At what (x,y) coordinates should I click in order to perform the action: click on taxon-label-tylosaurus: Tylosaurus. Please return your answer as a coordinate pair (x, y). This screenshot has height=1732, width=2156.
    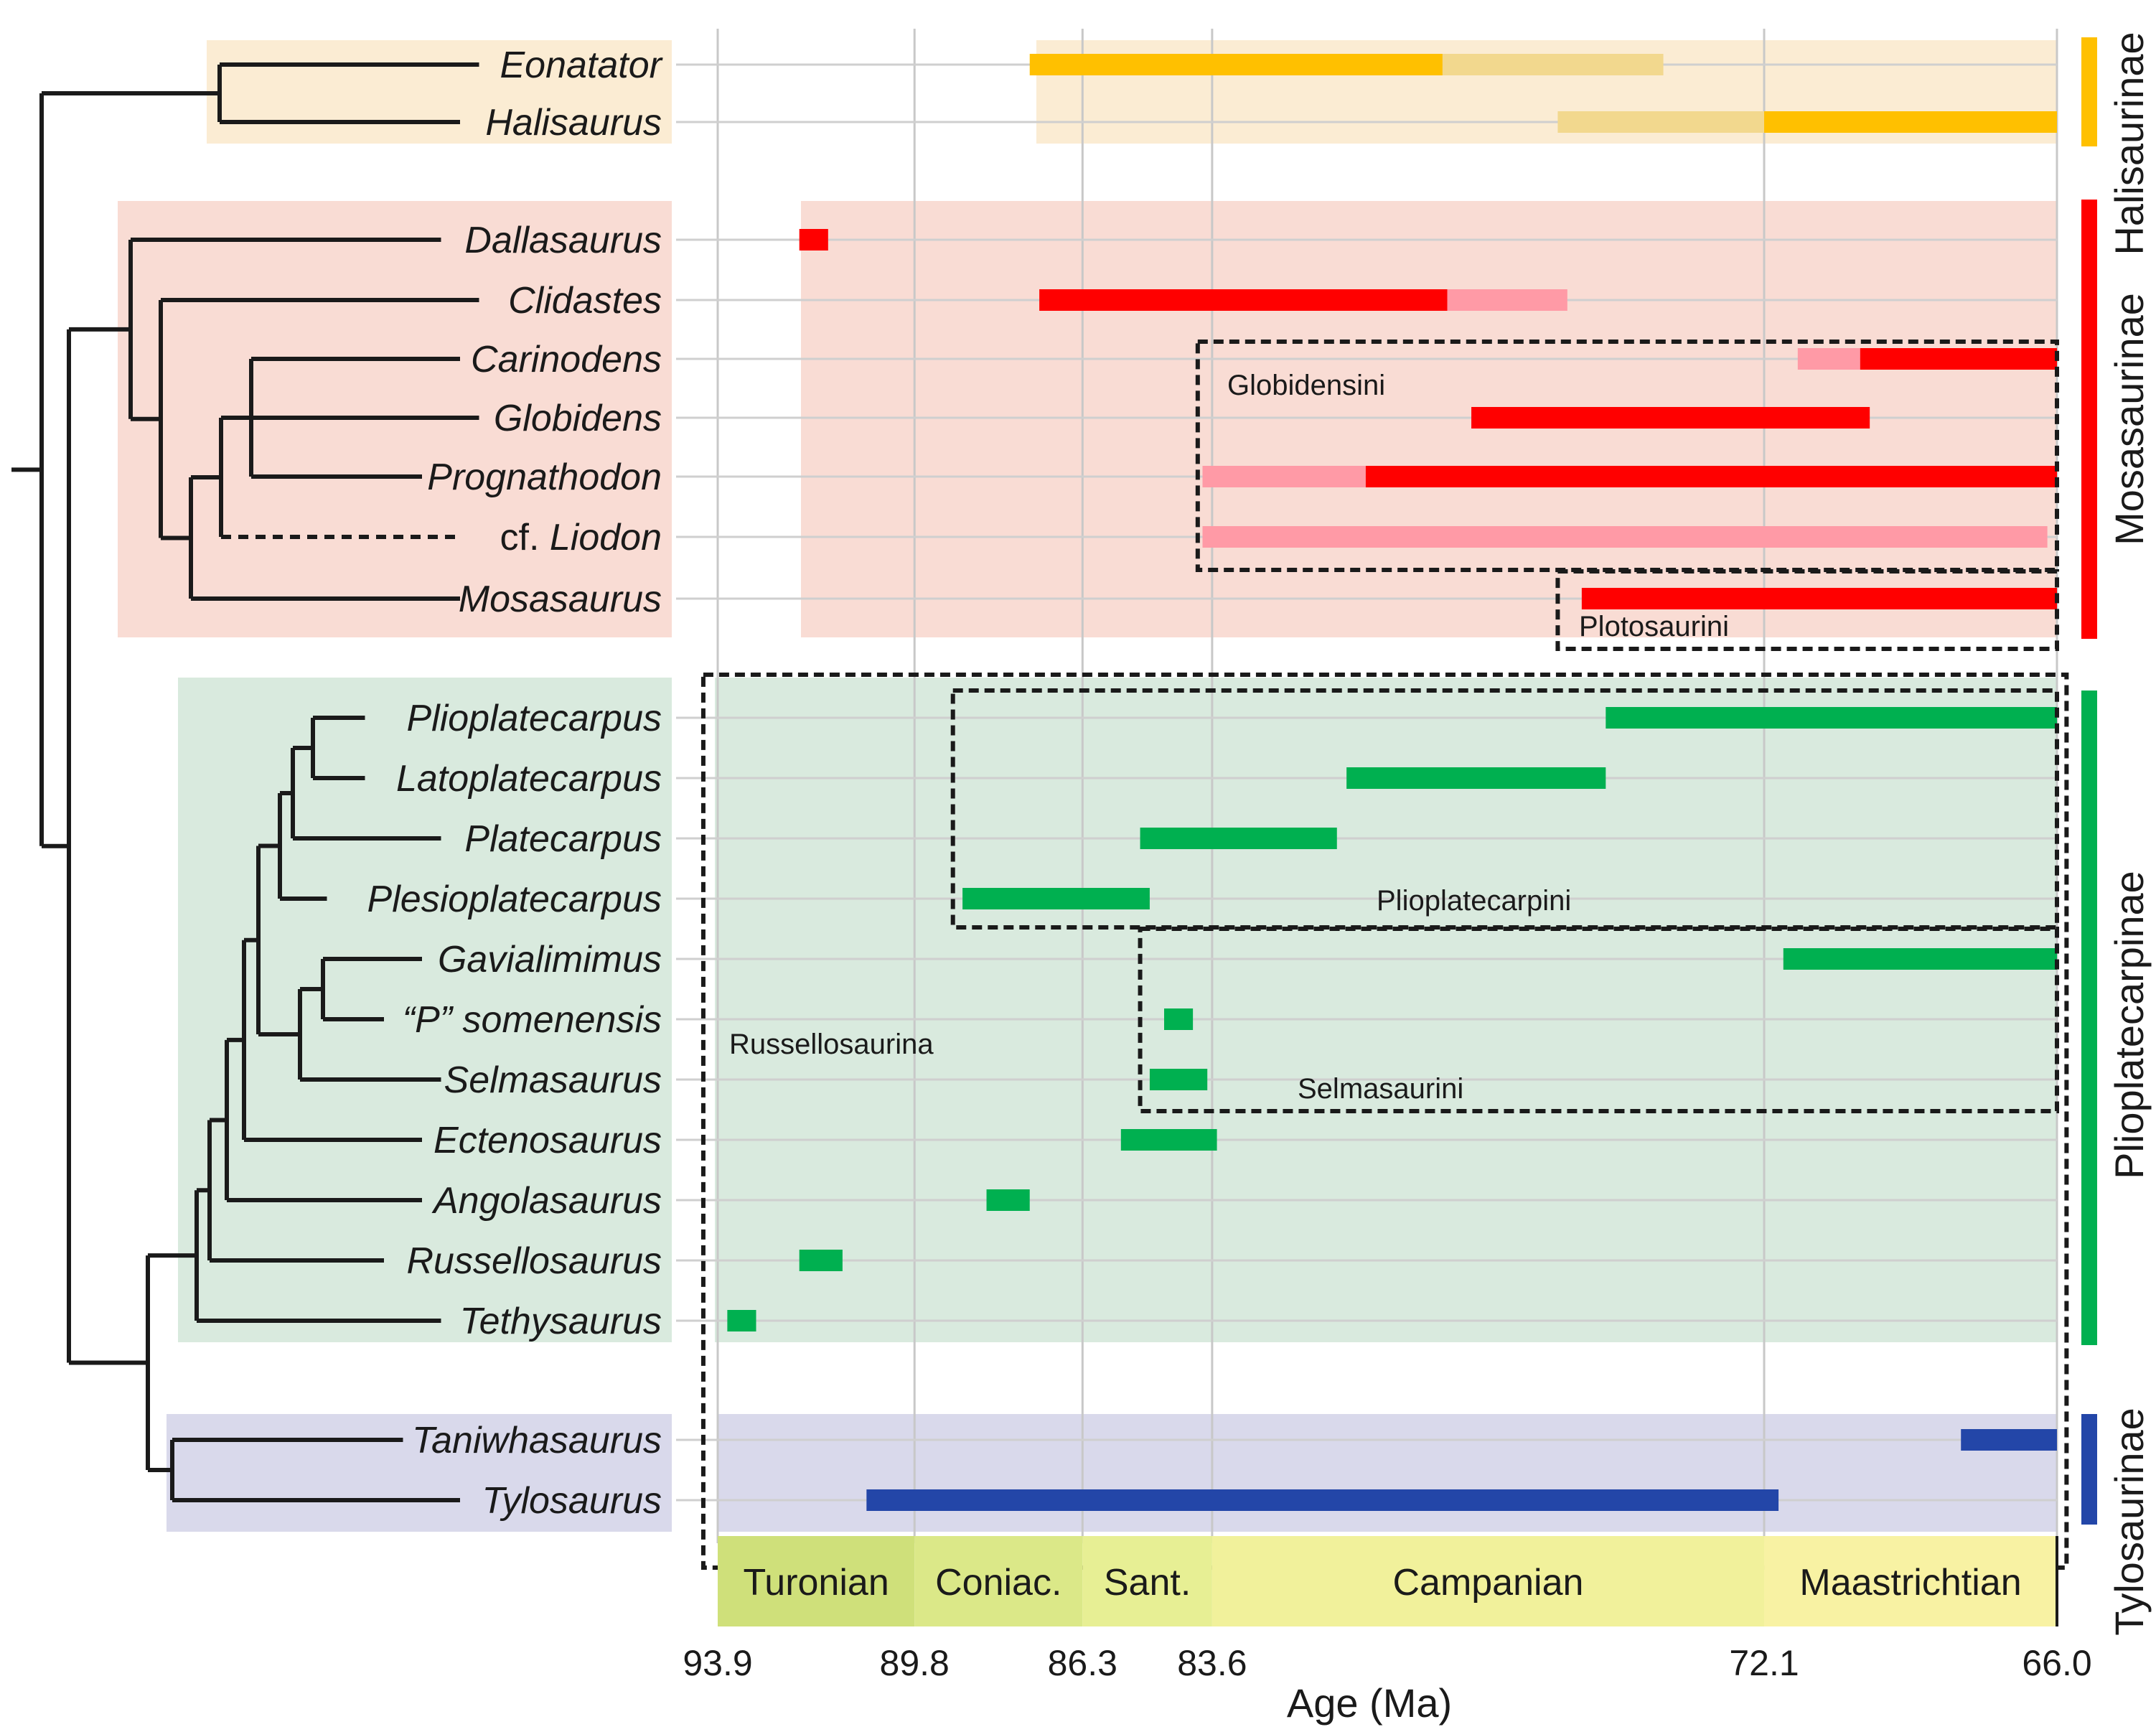
    Looking at the image, I should click on (572, 1501).